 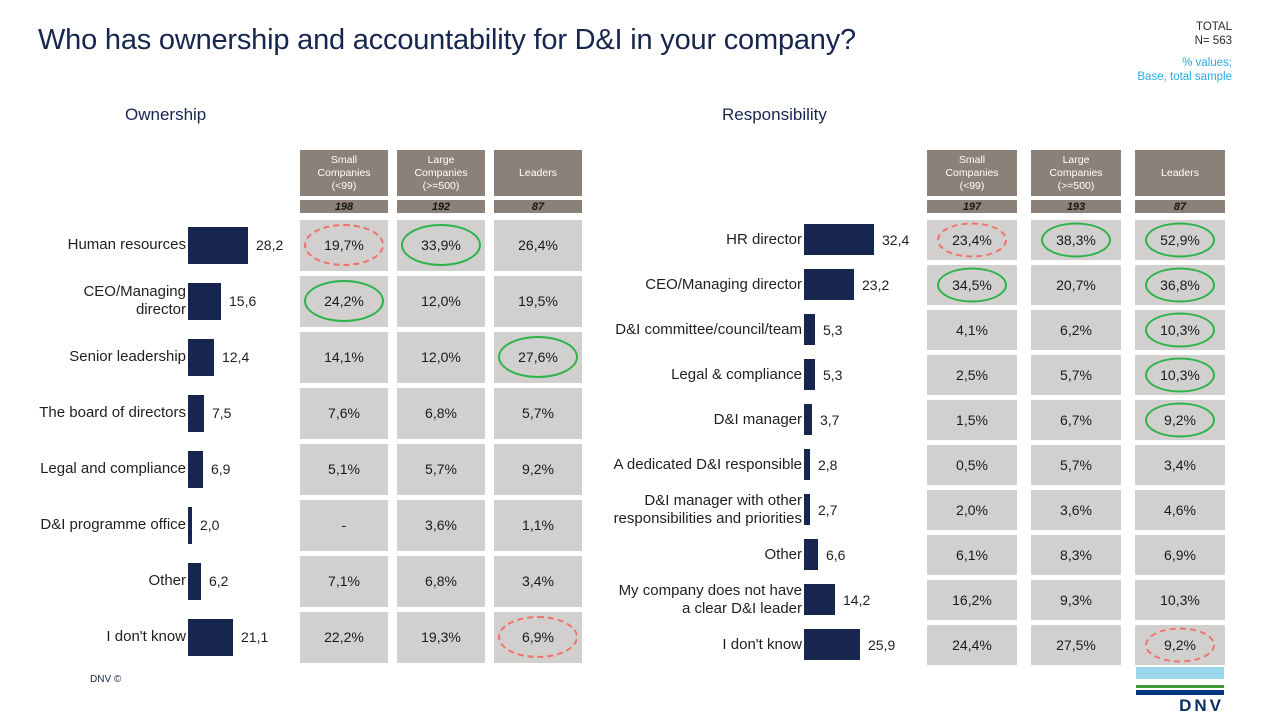 What do you see at coordinates (876, 284) in the screenshot?
I see `bar-value: 23,2` at bounding box center [876, 284].